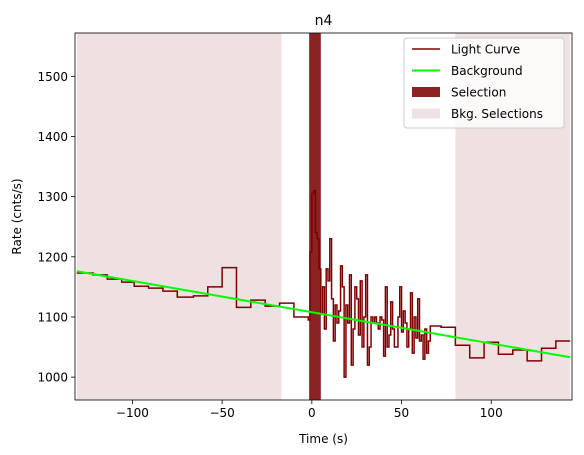  I want to click on x-tick-label: 100, so click(491, 413).